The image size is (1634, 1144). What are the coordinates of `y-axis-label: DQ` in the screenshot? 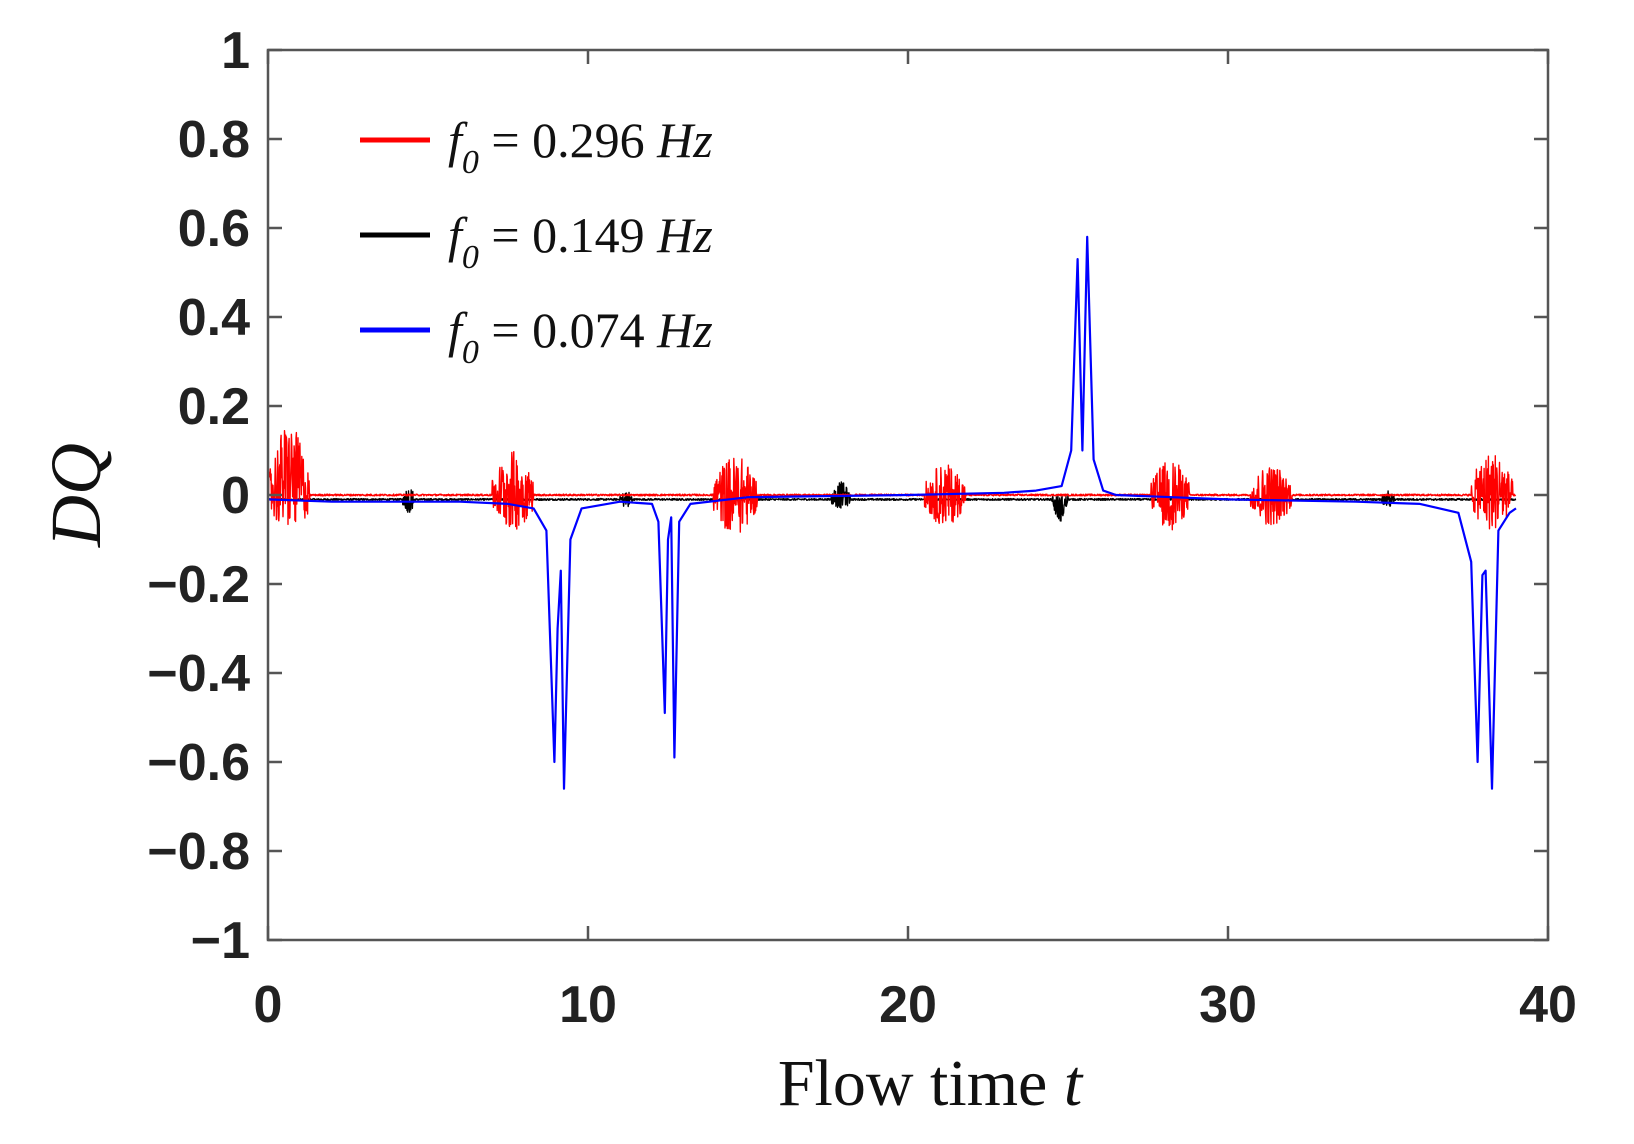 It's located at (76, 495).